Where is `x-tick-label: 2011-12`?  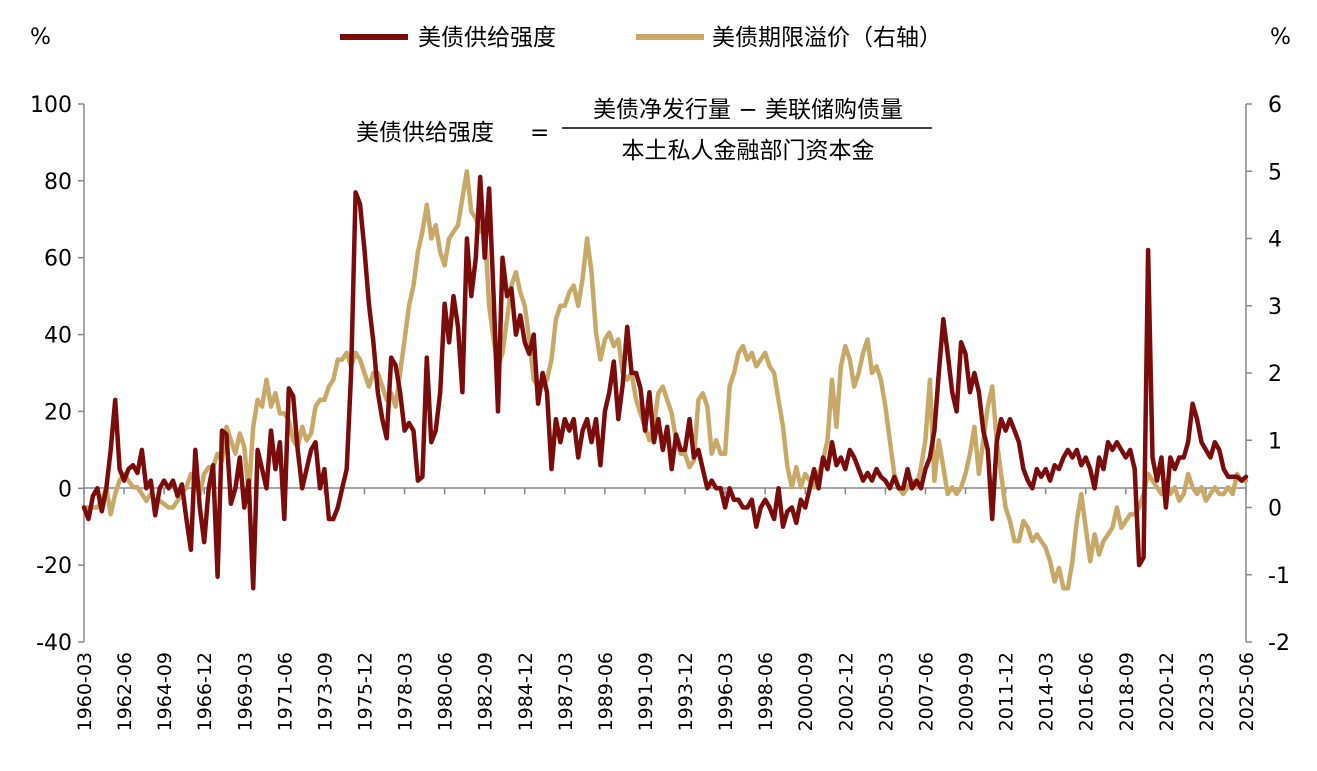
x-tick-label: 2011-12 is located at coordinates (1007, 691).